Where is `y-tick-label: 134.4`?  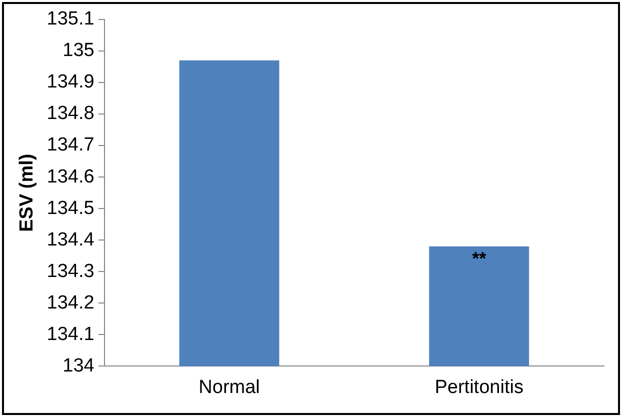
y-tick-label: 134.4 is located at coordinates (70, 239).